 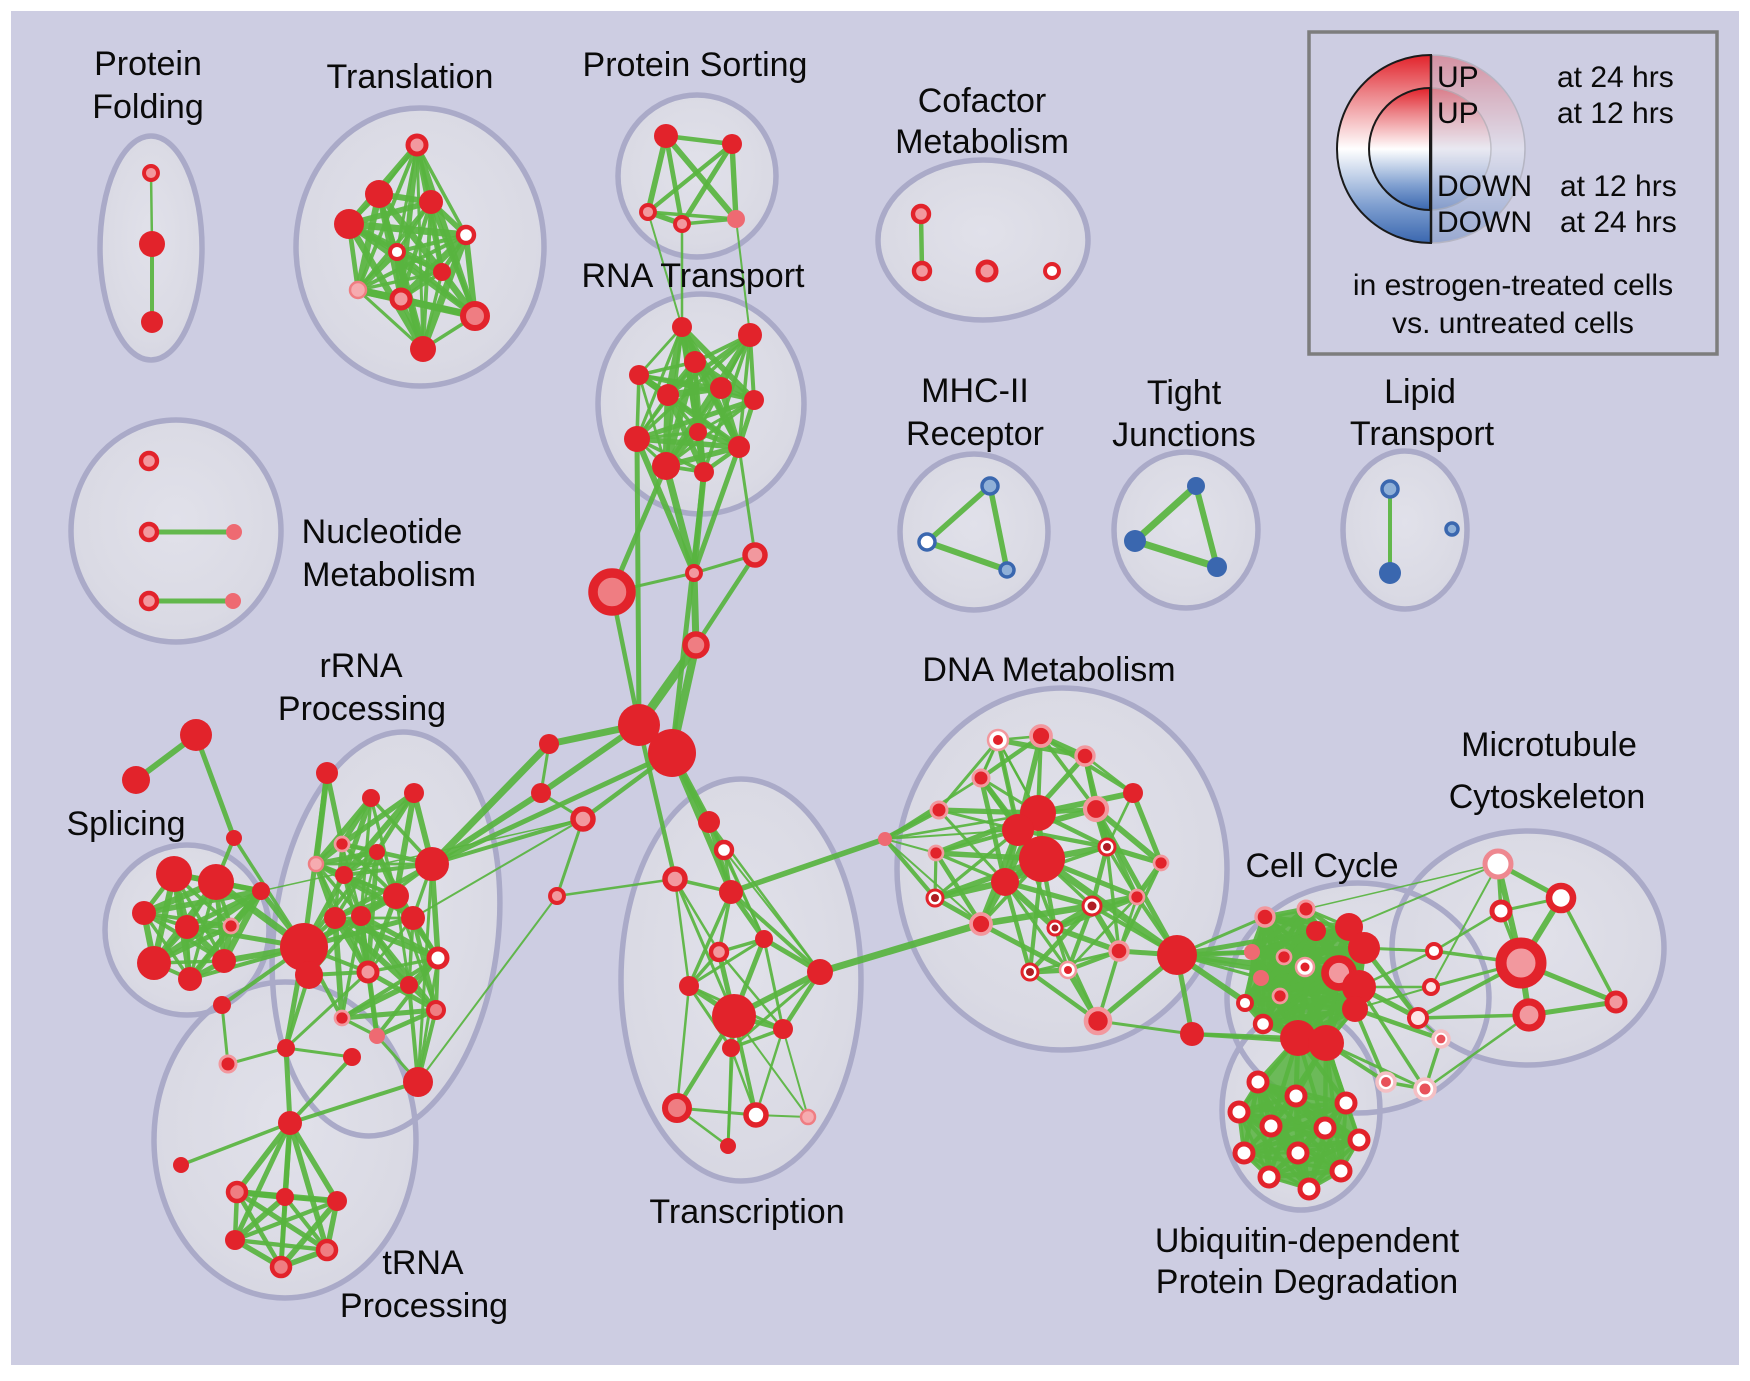 What do you see at coordinates (410, 77) in the screenshot?
I see `svg-text: Translation` at bounding box center [410, 77].